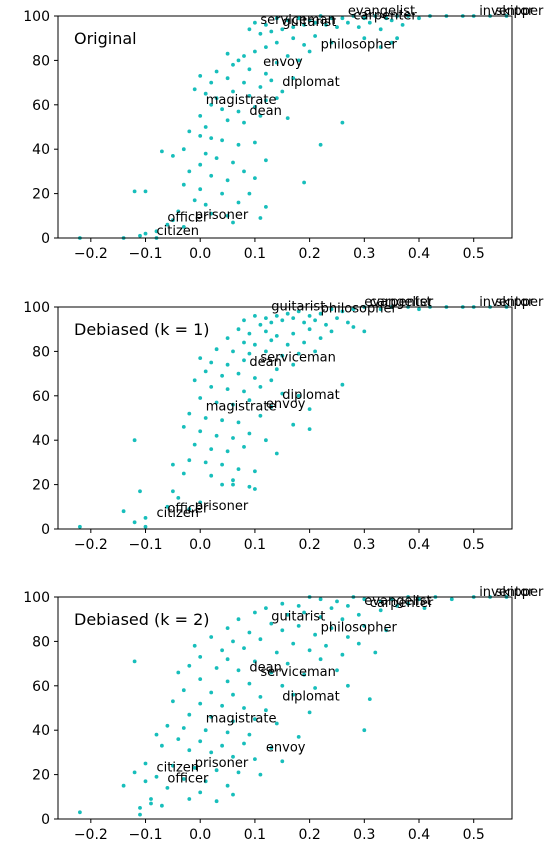 Image resolution: width=548 pixels, height=852 pixels. I want to click on x-tick-label: 0.3, so click(364, 835).